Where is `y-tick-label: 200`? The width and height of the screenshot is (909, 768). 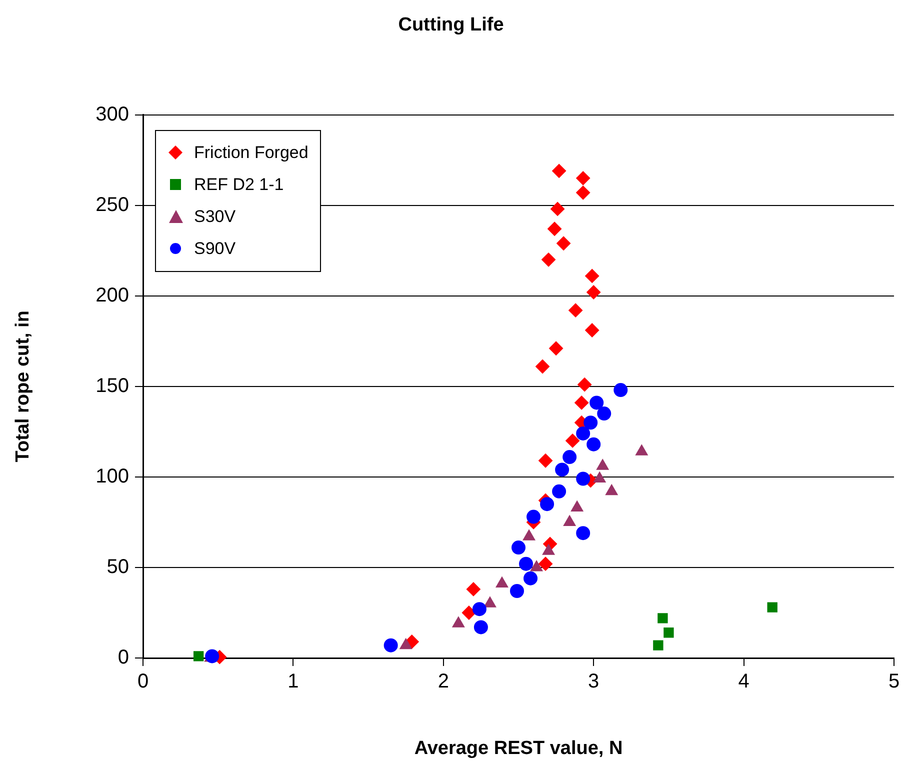
y-tick-label: 200 is located at coordinates (112, 295).